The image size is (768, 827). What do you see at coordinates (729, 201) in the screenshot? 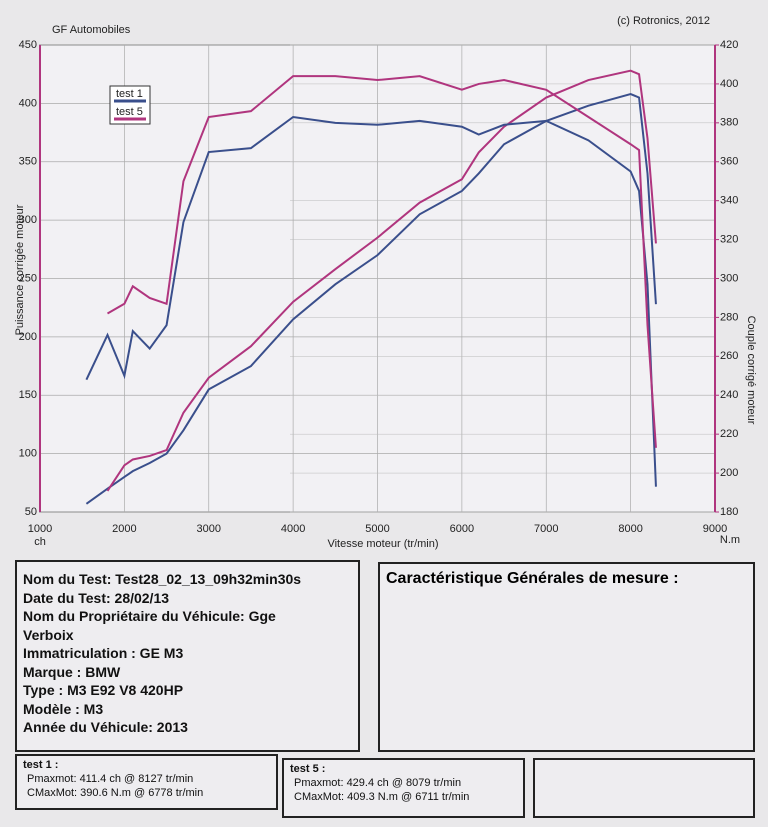
I see `y2-tick-label: 340` at bounding box center [729, 201].